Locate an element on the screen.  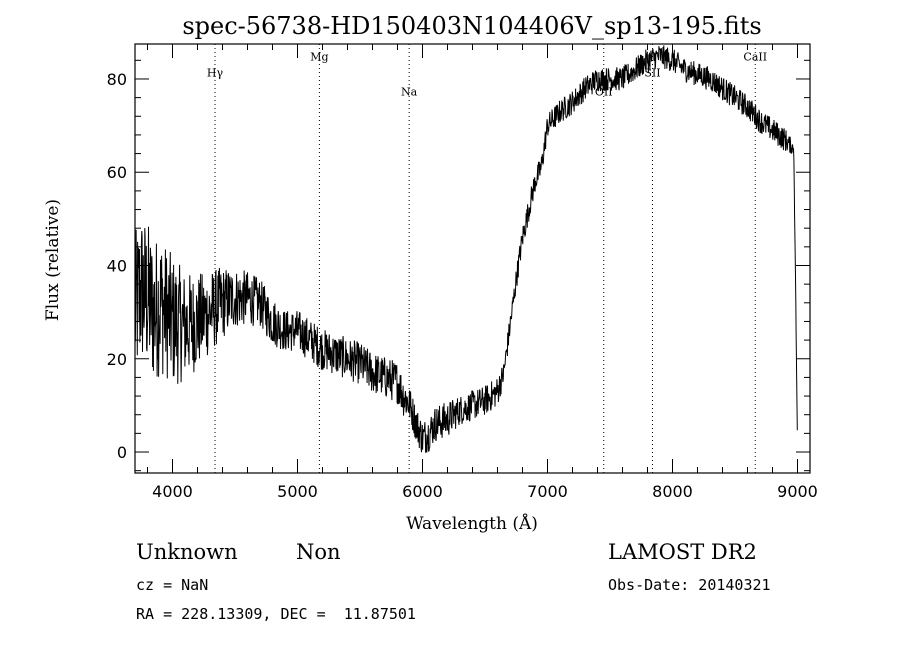
spectral-line-label-0: Hγ is located at coordinates (215, 73).